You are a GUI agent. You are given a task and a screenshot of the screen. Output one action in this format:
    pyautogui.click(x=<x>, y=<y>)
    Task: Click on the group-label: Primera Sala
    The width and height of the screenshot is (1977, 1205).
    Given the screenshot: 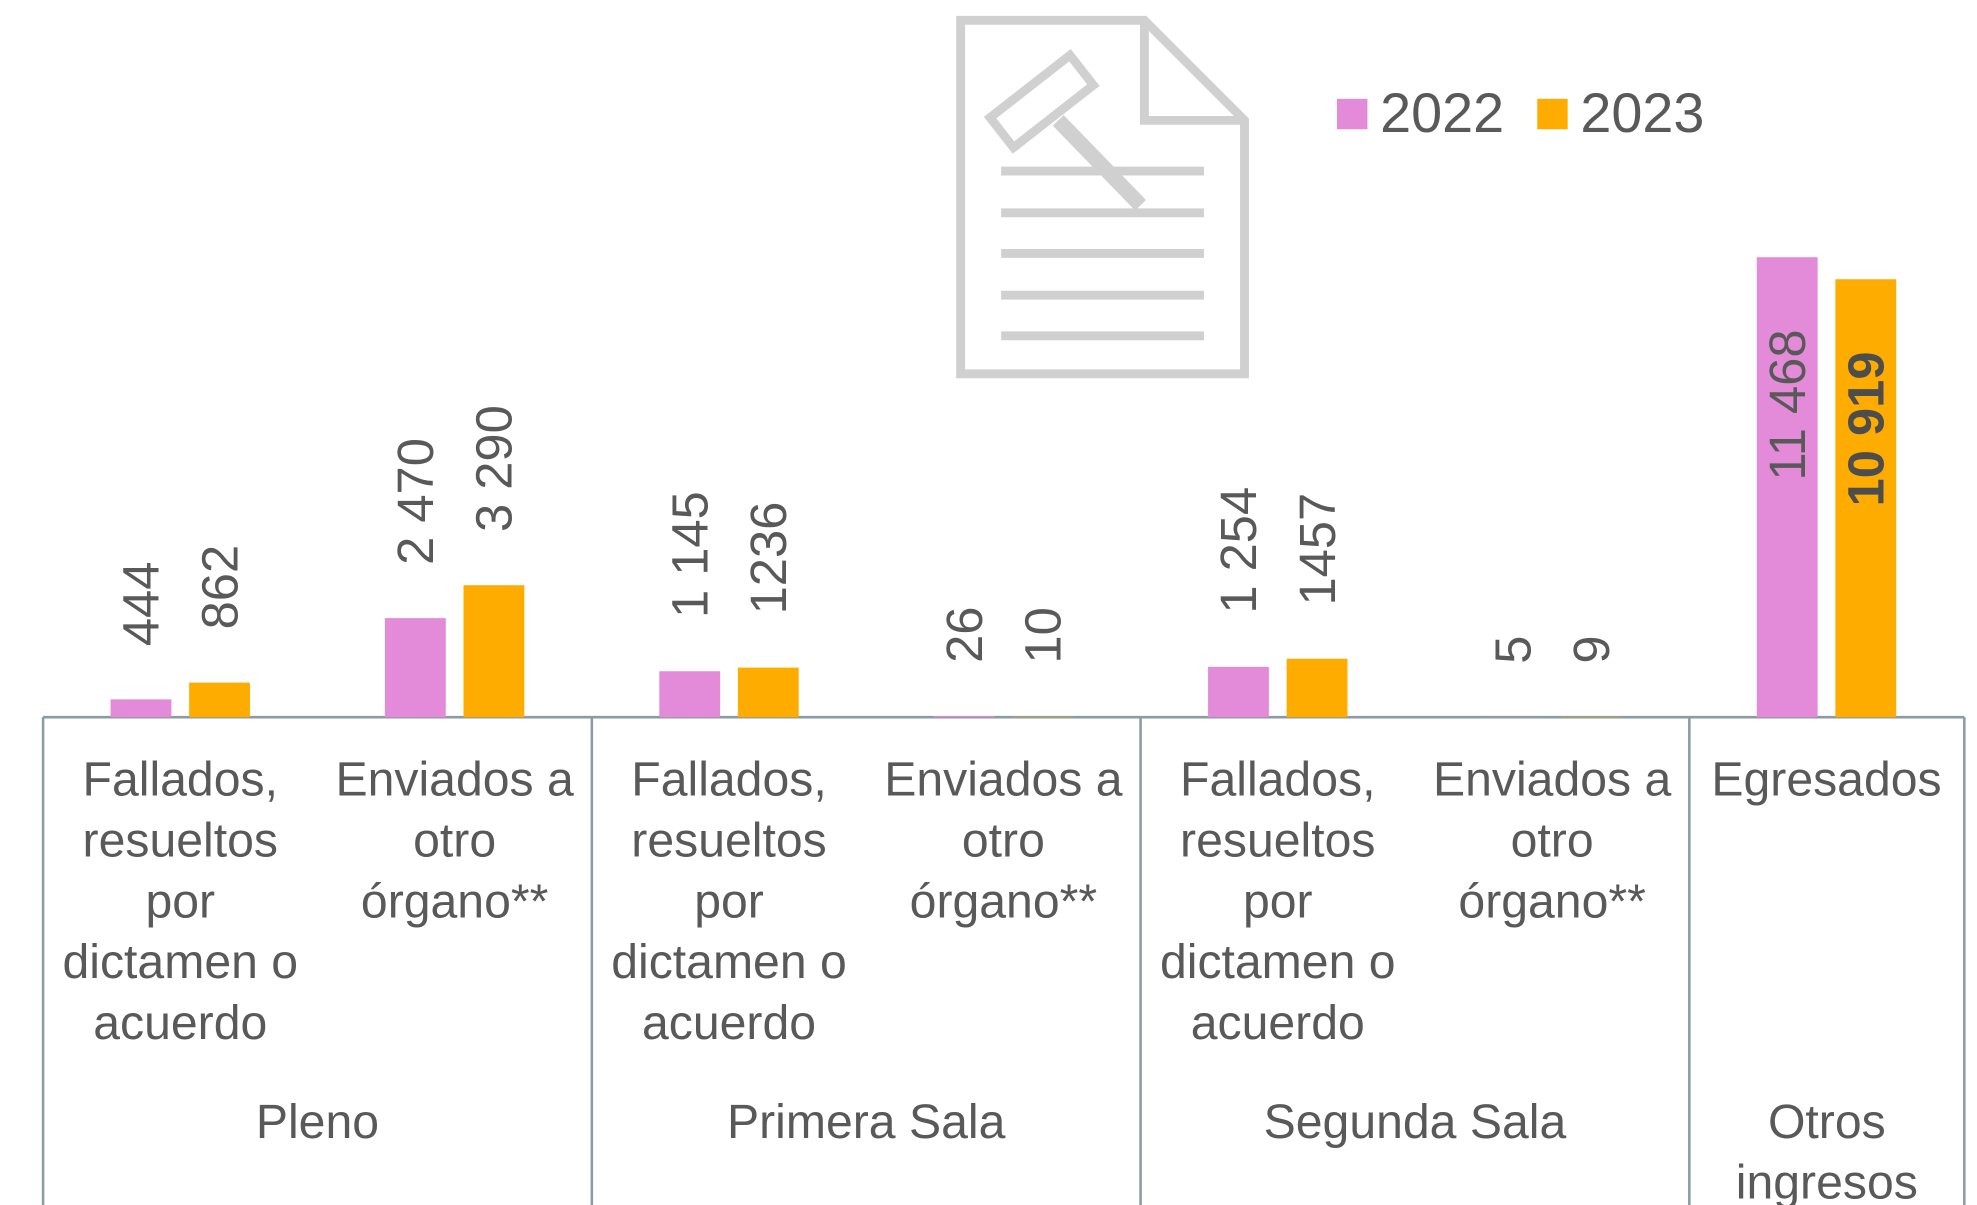 What is the action you would take?
    pyautogui.click(x=866, y=1123)
    